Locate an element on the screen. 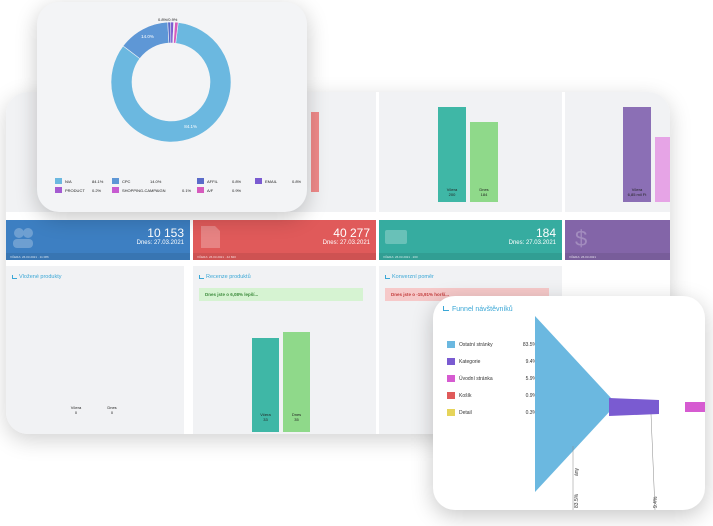 This screenshot has width=713, height=526. bar-label: Včera 33 is located at coordinates (265, 417).